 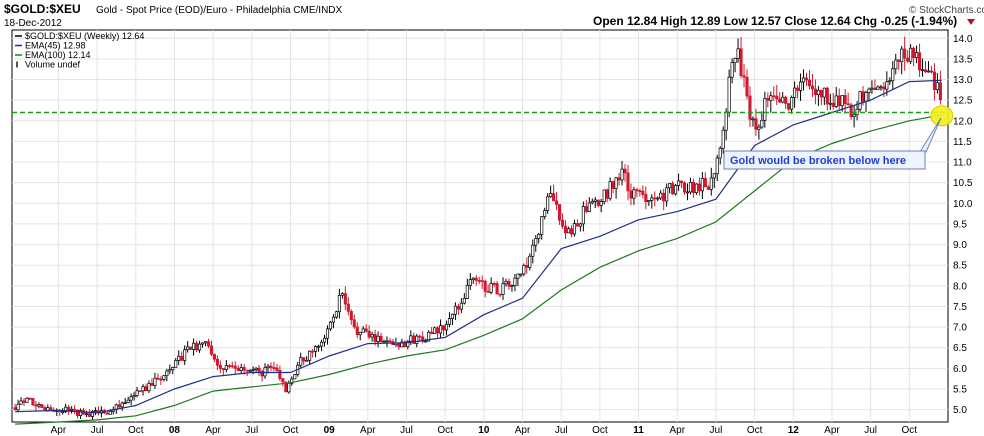 What do you see at coordinates (971, 22) in the screenshot?
I see `down-arrow-icon` at bounding box center [971, 22].